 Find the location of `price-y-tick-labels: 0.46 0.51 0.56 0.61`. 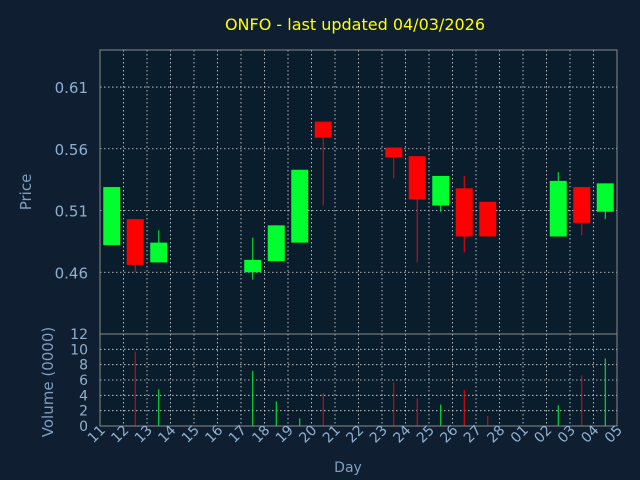

price-y-tick-labels: 0.46 0.51 0.56 0.61 is located at coordinates (71, 180).